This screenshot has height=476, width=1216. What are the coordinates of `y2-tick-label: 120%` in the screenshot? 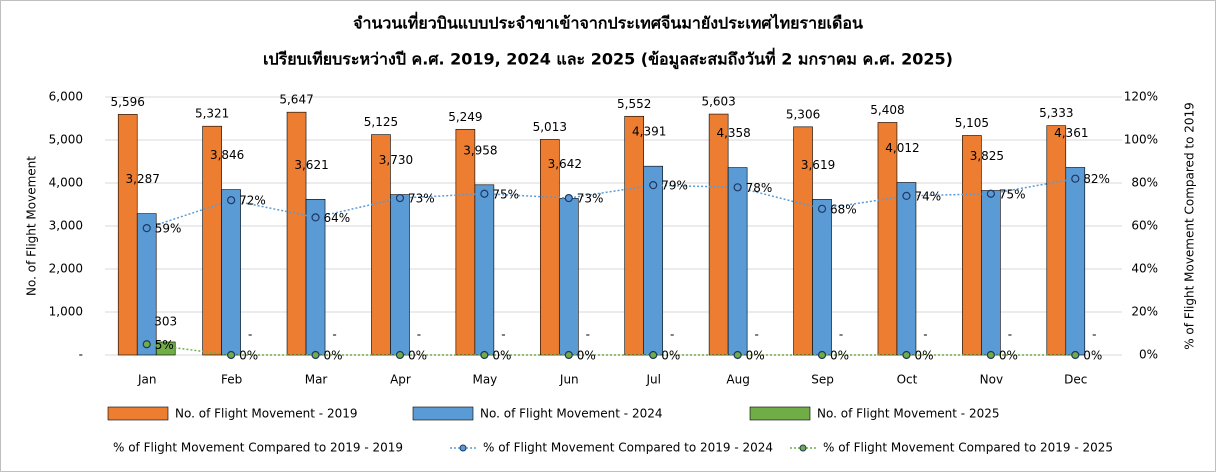 It's located at (1141, 97).